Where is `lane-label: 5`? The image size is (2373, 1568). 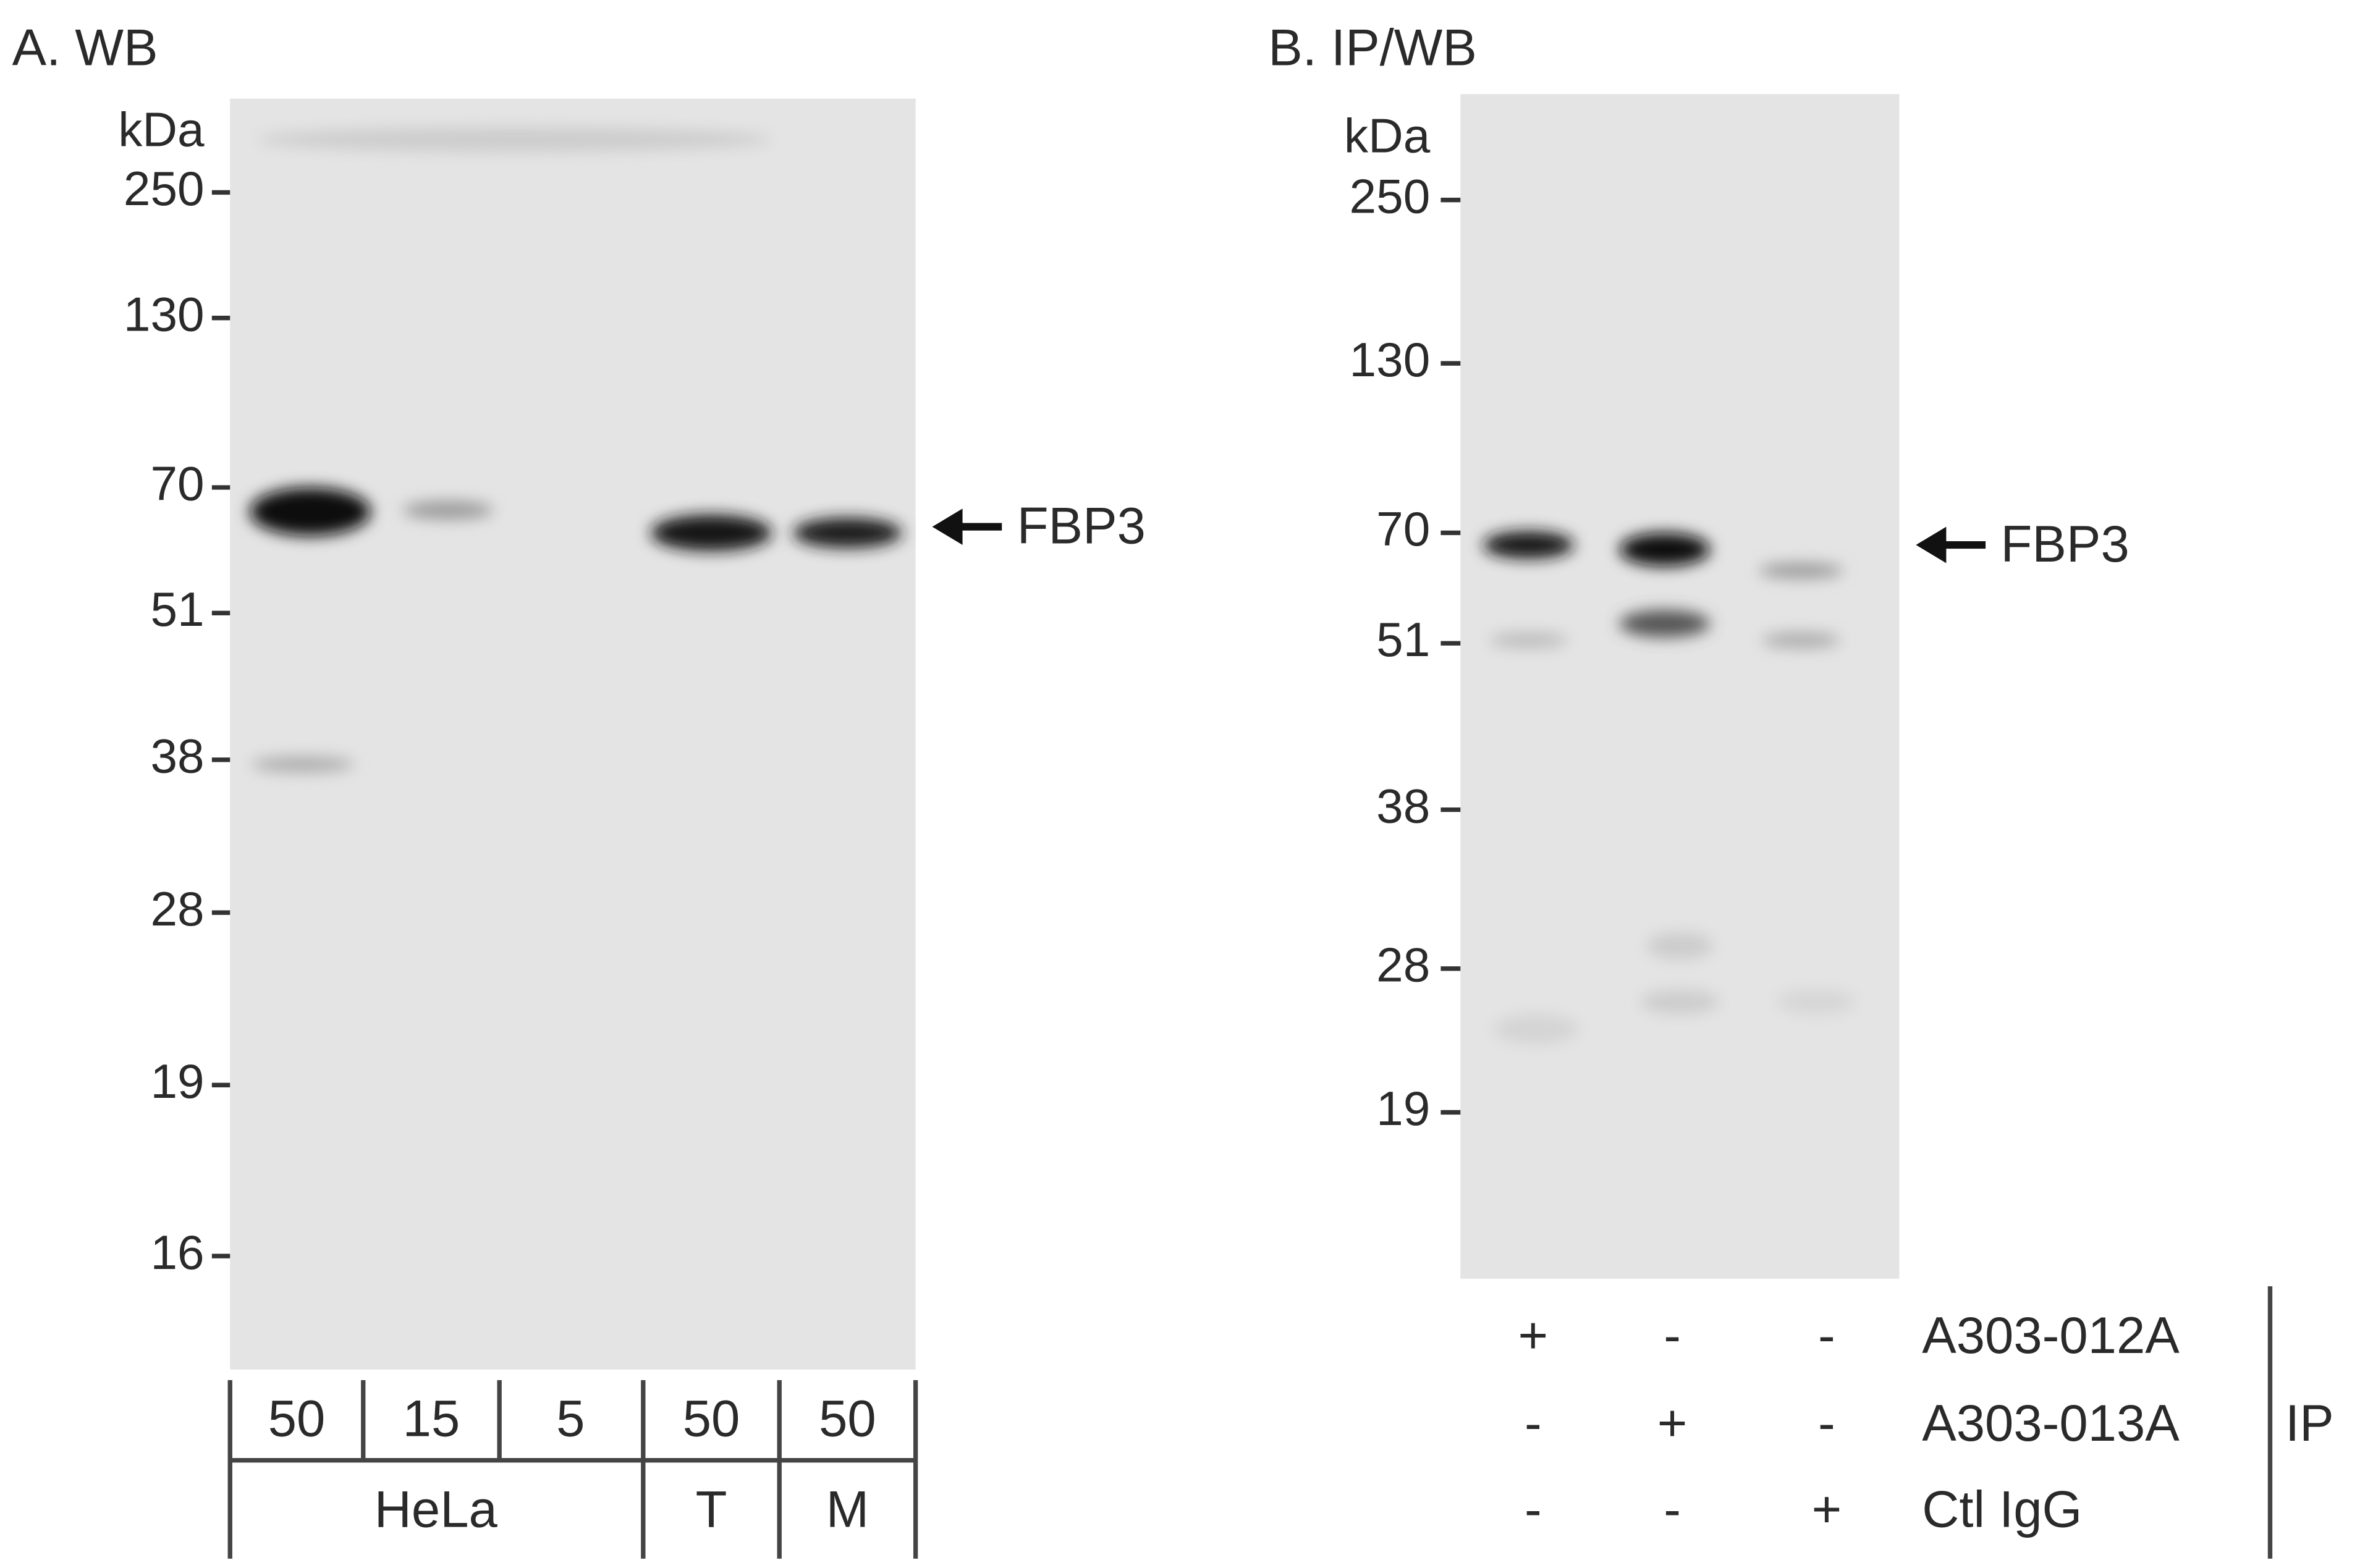
lane-label: 5 is located at coordinates (570, 1418).